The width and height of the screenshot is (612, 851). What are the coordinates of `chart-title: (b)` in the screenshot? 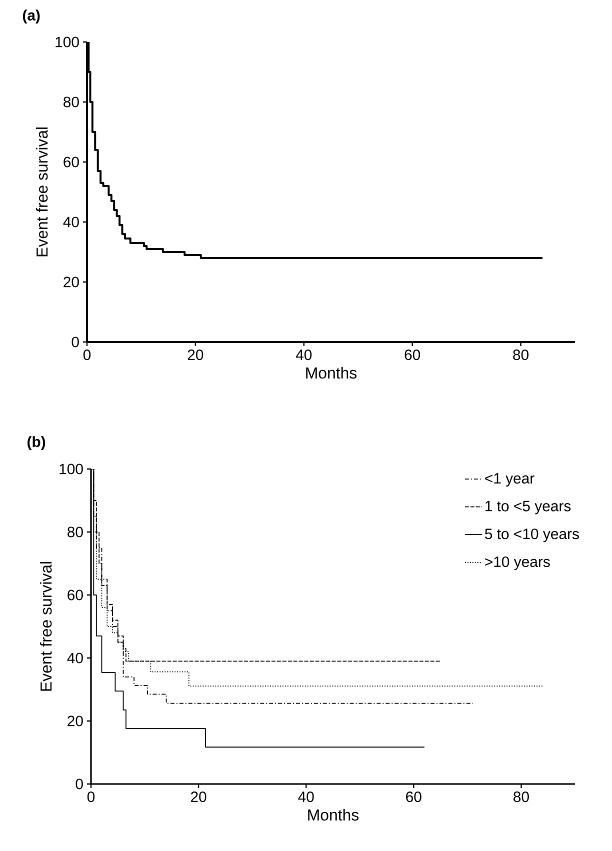 It's located at (37, 443).